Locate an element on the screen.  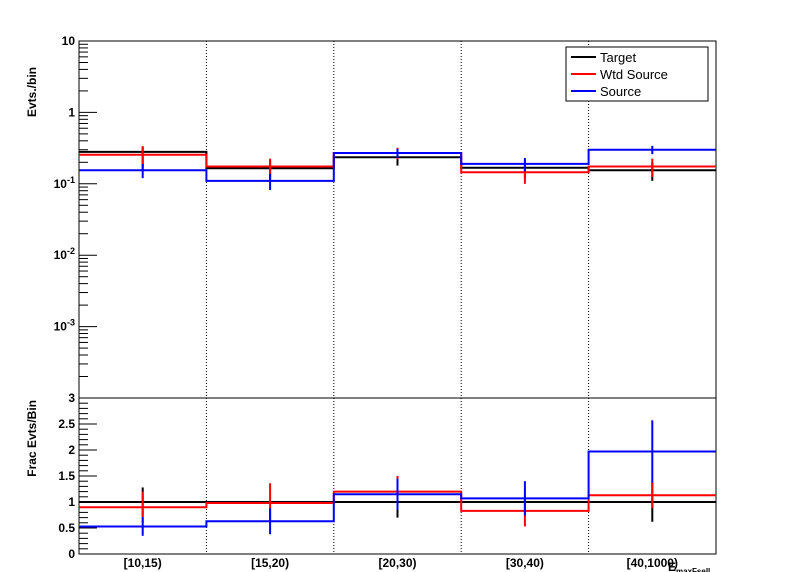
x-tick-label: [10,15) is located at coordinates (143, 563).